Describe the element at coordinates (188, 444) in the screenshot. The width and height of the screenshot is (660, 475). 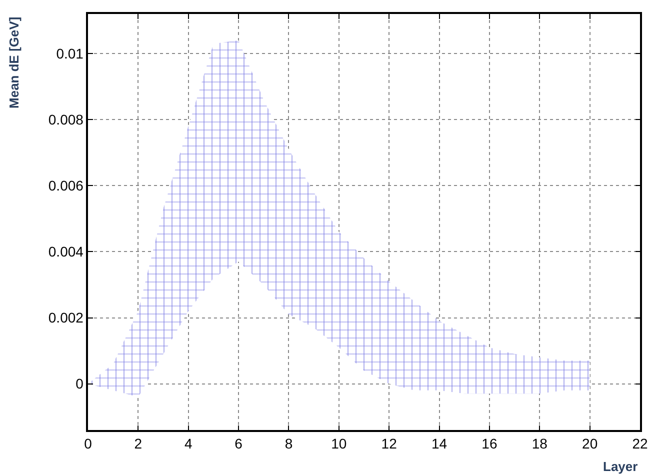
I see `x-tick-label: 4` at that location.